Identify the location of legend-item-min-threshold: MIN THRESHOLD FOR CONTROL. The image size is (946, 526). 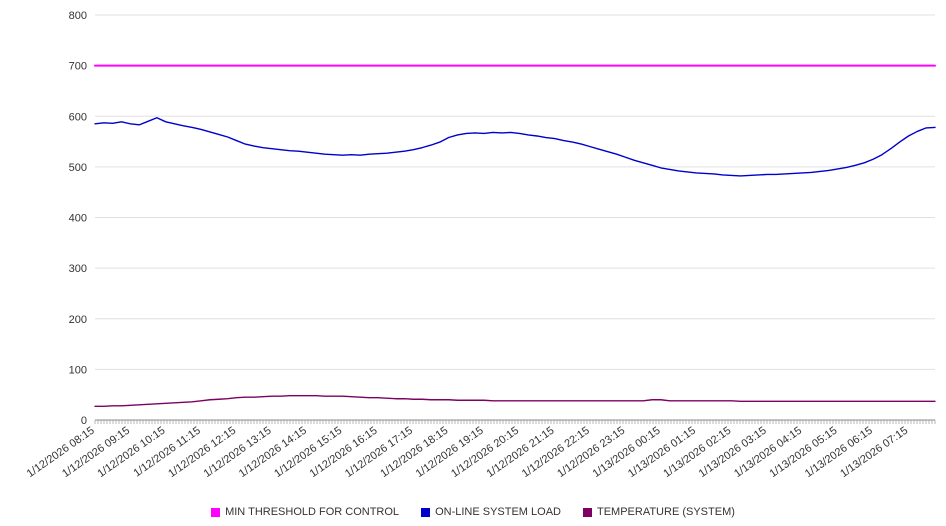
(305, 512).